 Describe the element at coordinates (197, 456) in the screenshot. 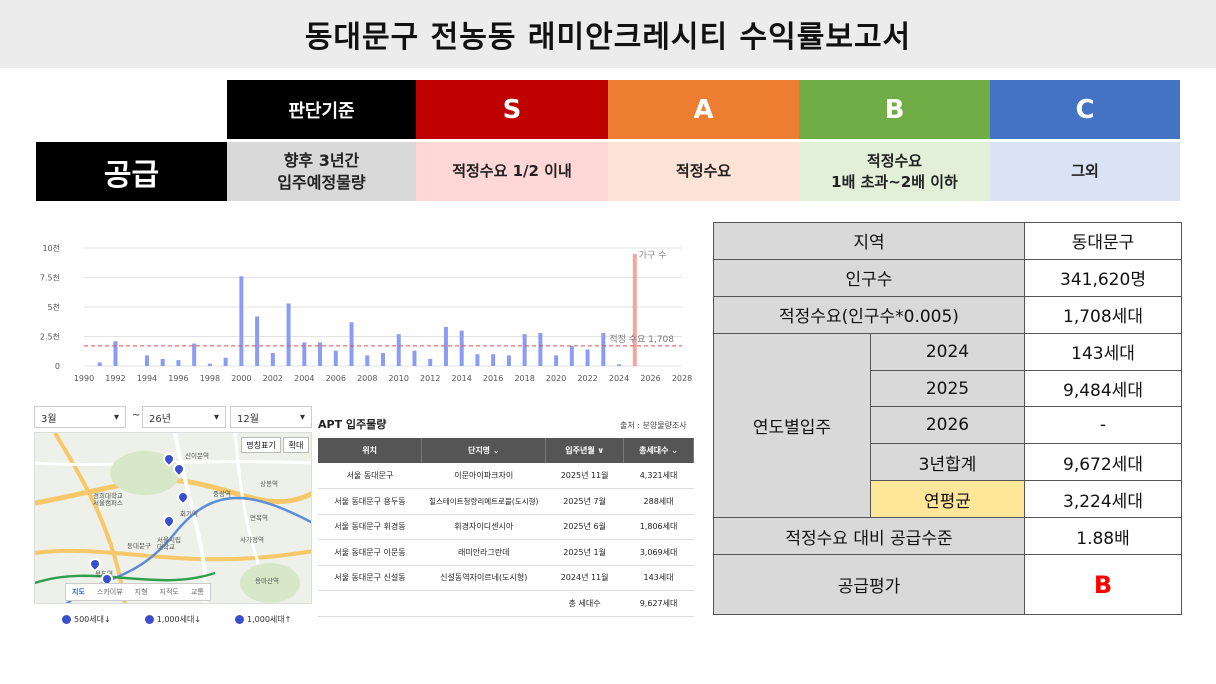

I see `map-place-label: 신이문역` at that location.